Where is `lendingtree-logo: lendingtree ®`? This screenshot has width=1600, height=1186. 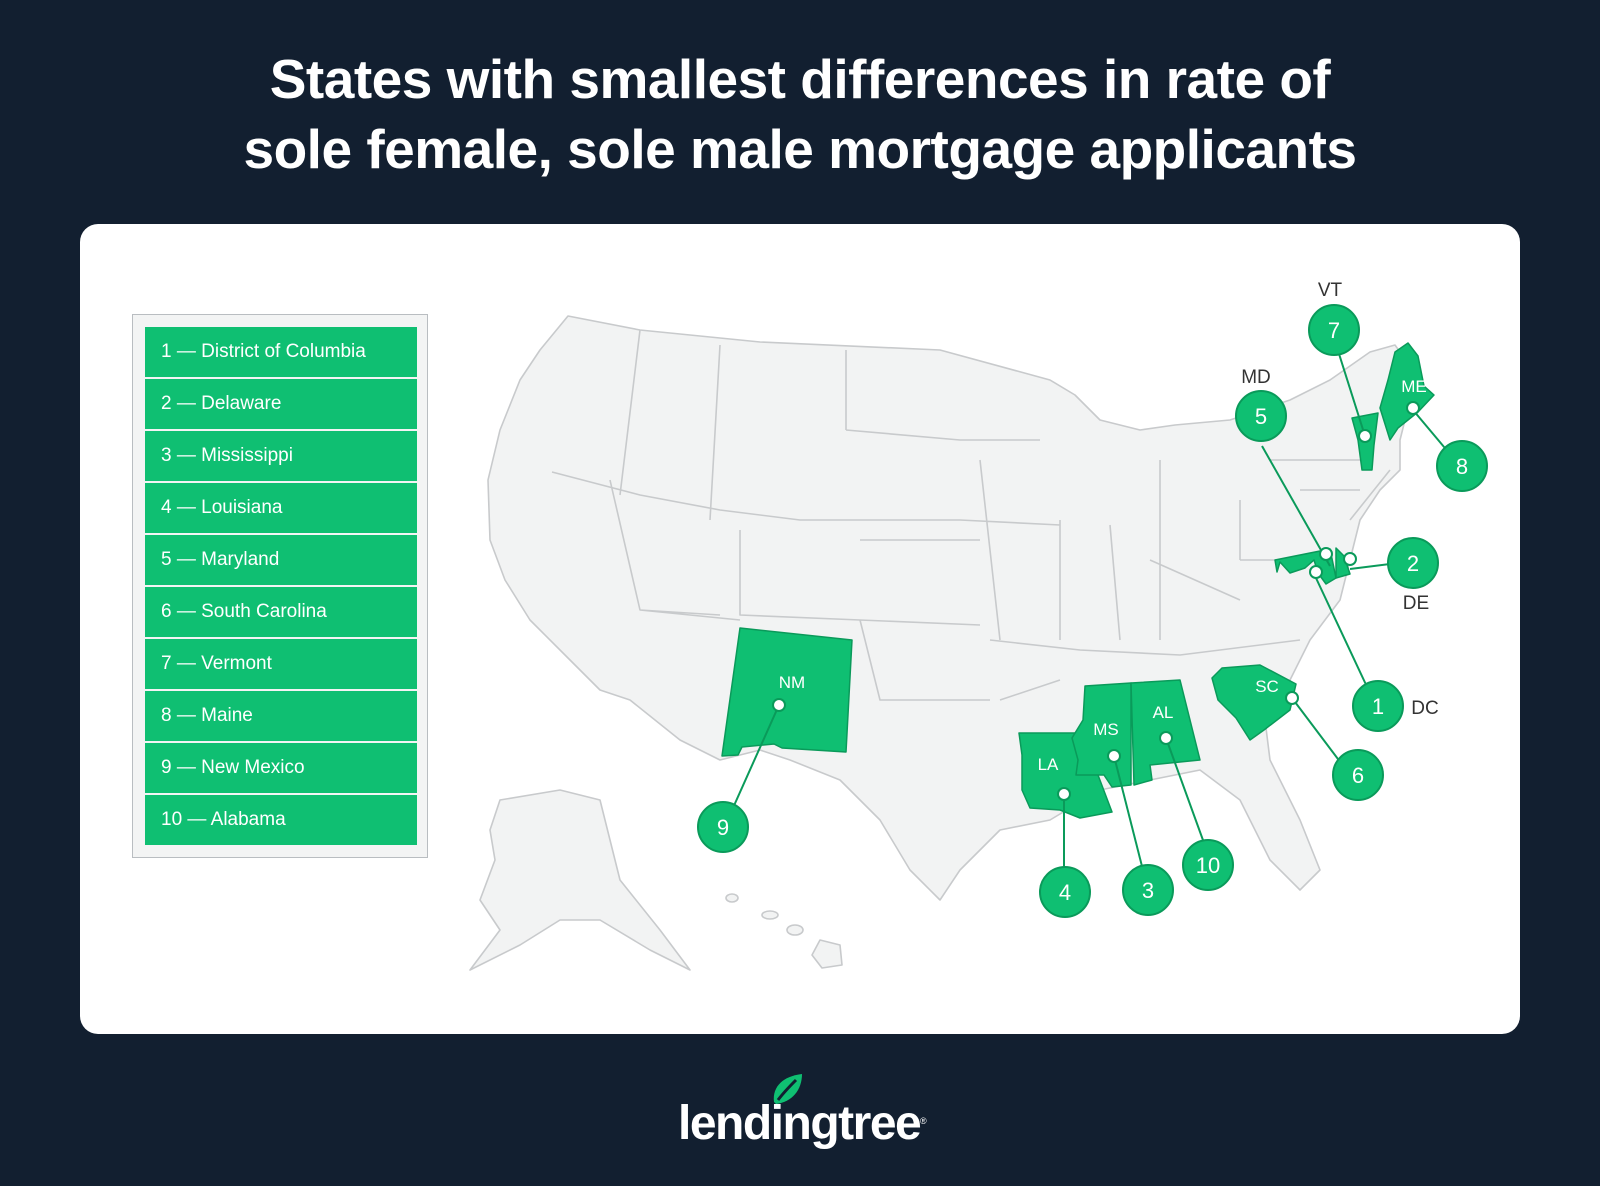 lendingtree-logo: lendingtree ® is located at coordinates (803, 1112).